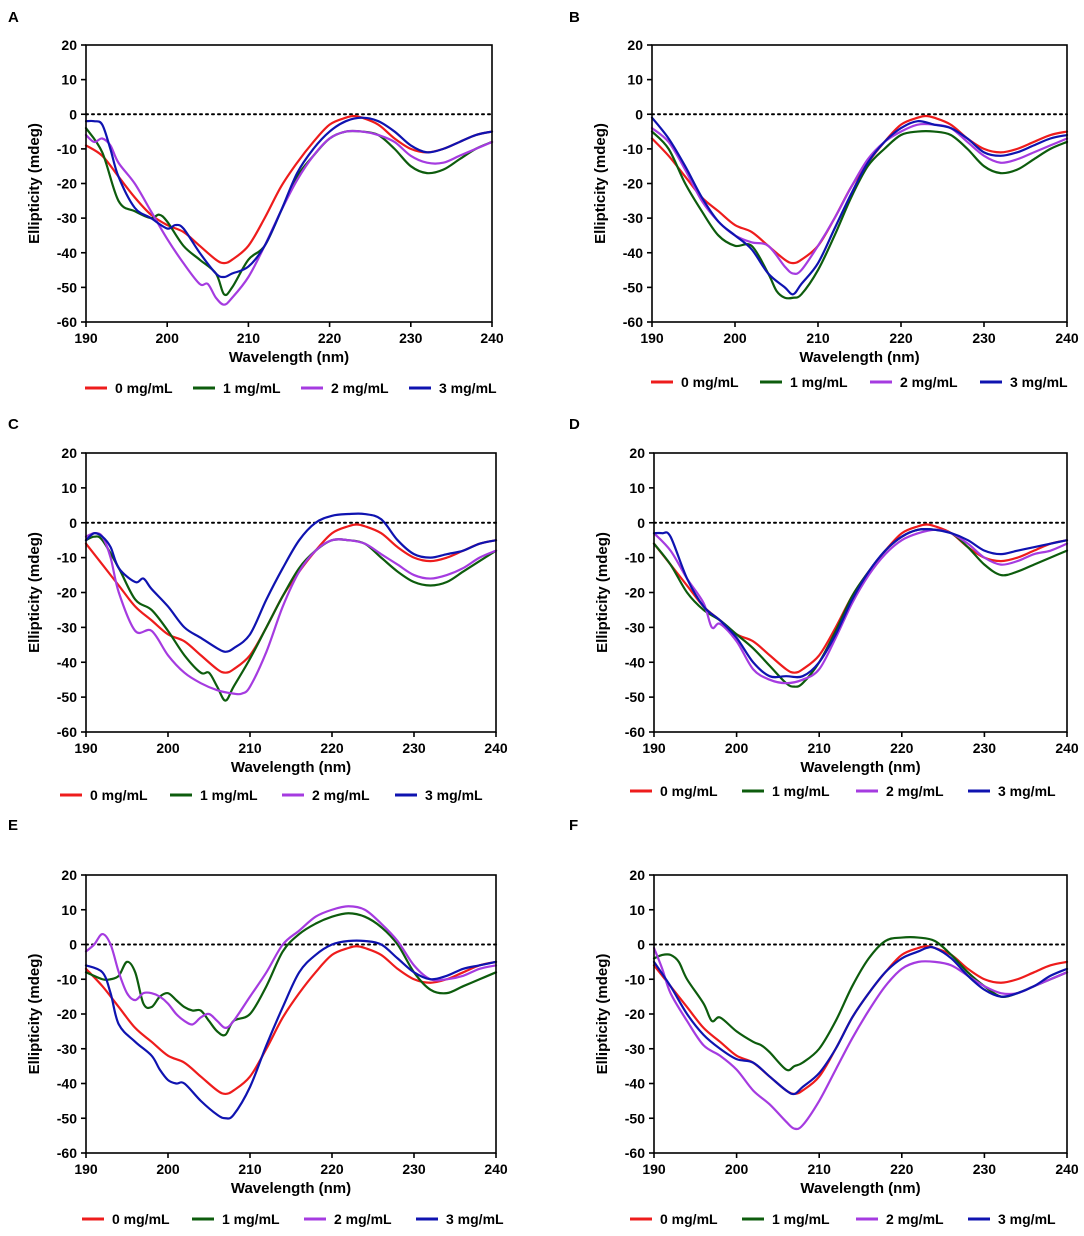  I want to click on panel-letter: B, so click(574, 17).